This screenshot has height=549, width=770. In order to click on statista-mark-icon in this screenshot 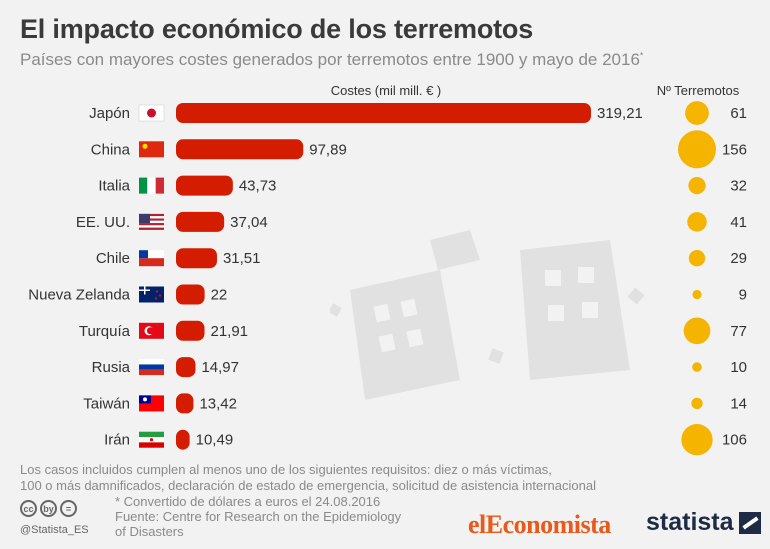, I will do `click(749, 522)`.